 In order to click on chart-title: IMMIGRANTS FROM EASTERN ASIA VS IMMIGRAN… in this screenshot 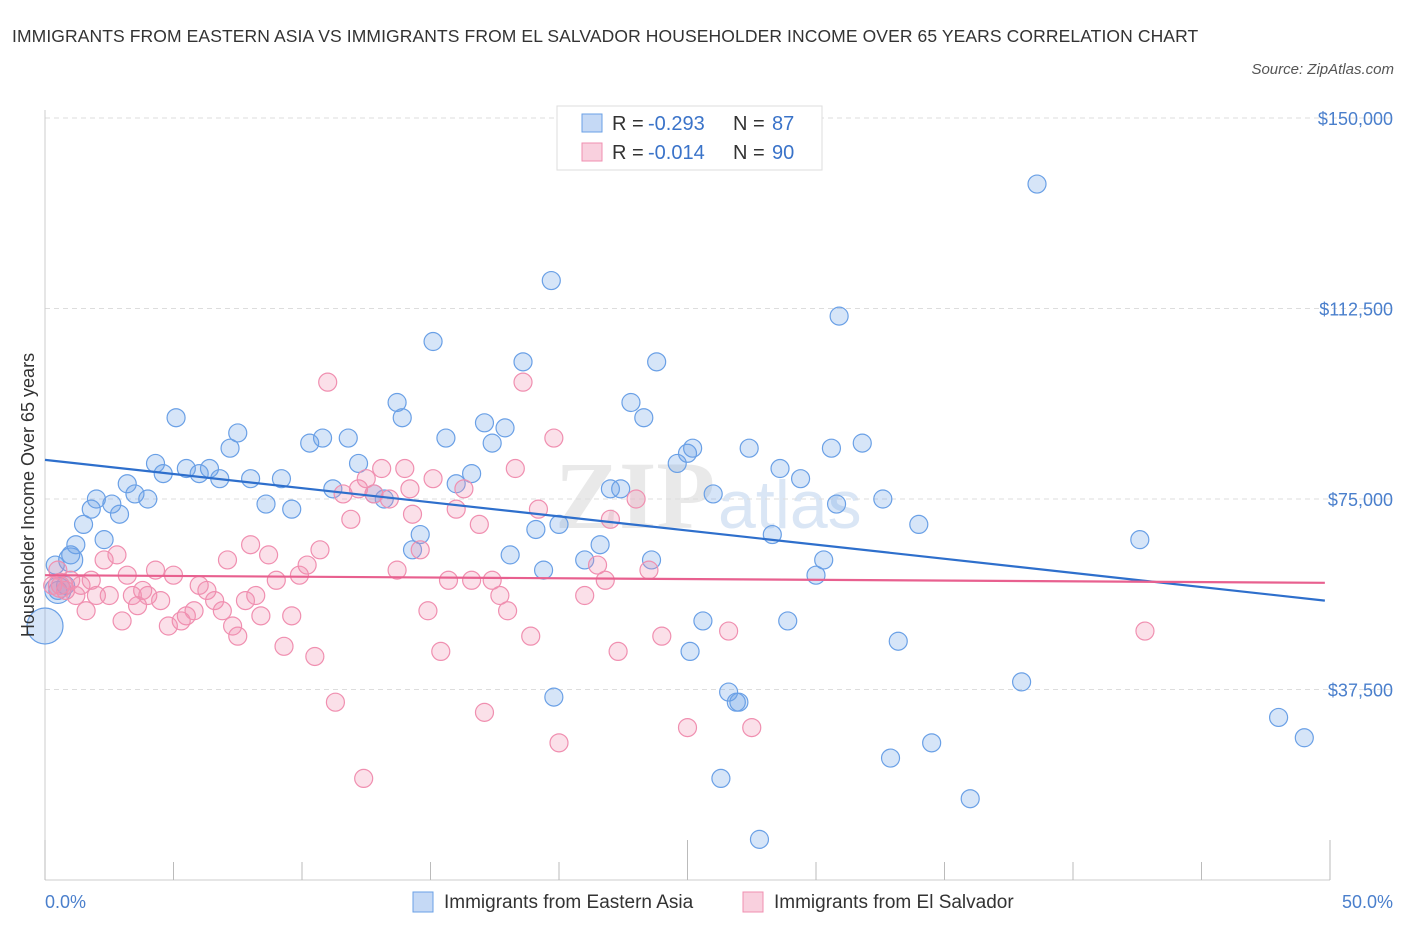, I will do `click(605, 36)`.